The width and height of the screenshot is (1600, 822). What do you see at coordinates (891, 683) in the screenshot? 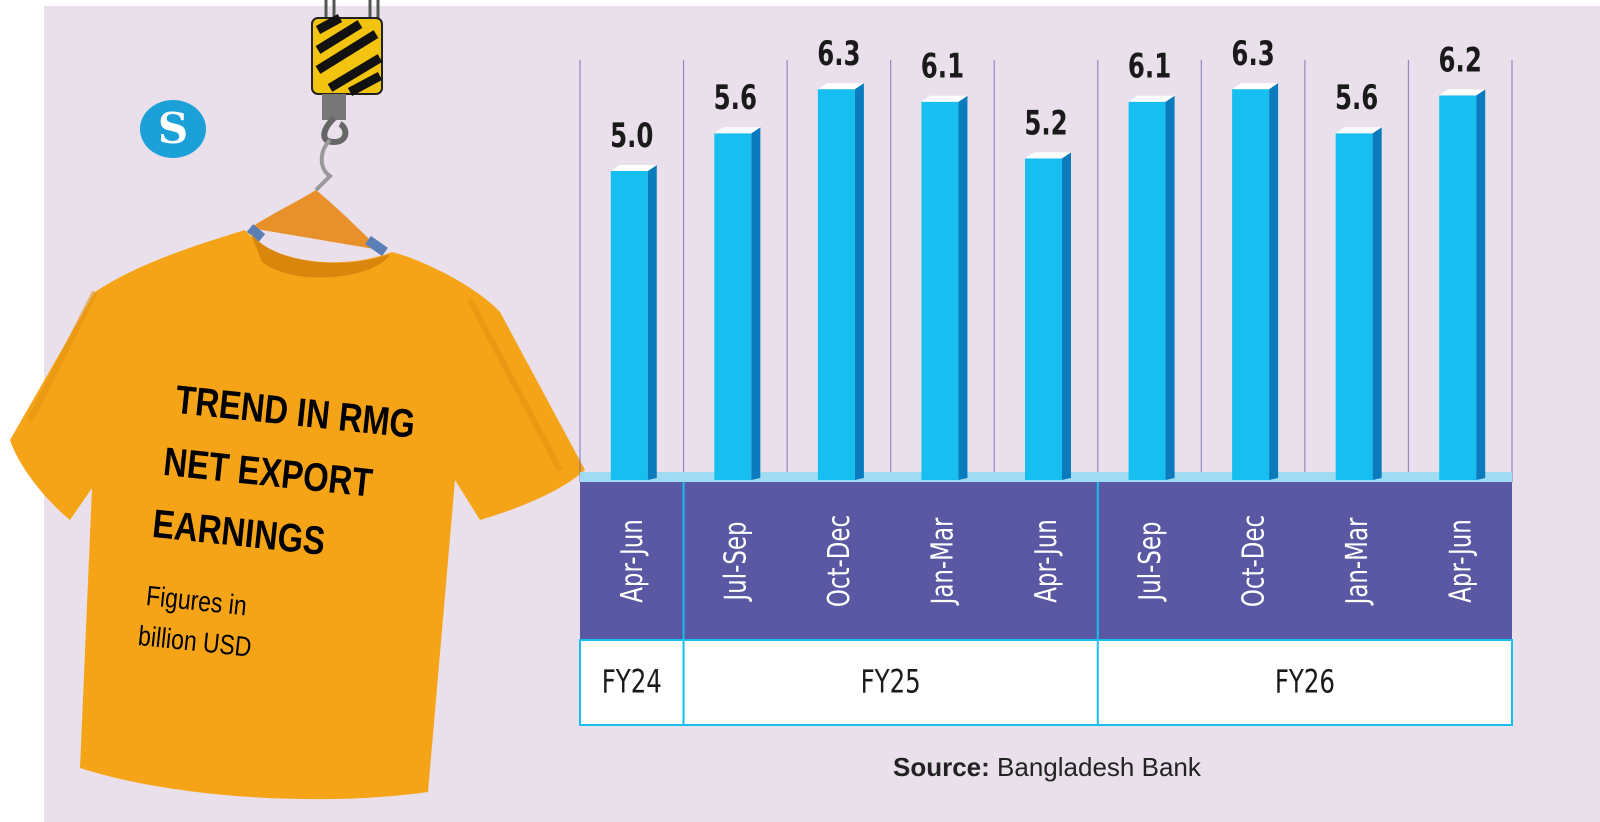
I see `fiscal-year-label: FY25` at bounding box center [891, 683].